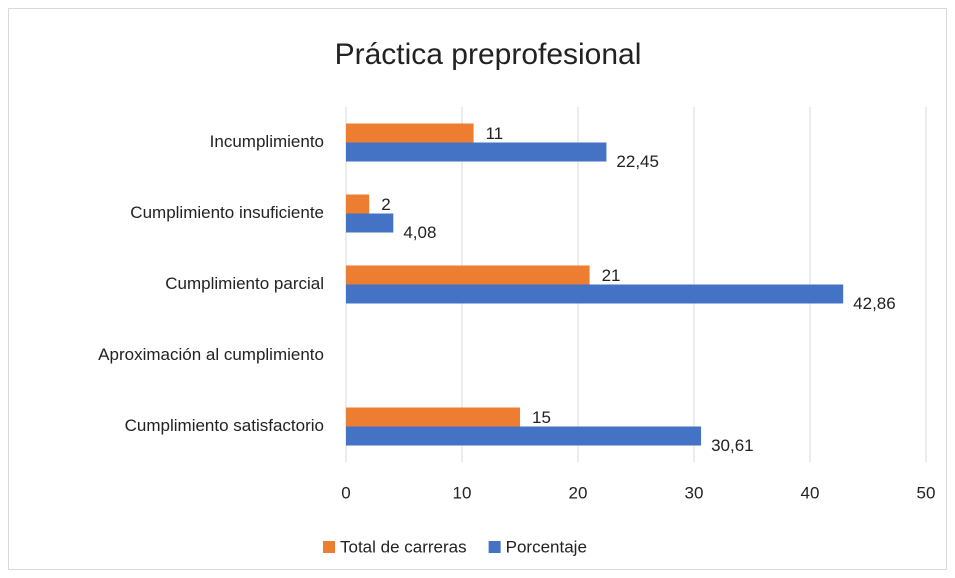  I want to click on y-tick-label: Cumplimiento insuficiente, so click(227, 212).